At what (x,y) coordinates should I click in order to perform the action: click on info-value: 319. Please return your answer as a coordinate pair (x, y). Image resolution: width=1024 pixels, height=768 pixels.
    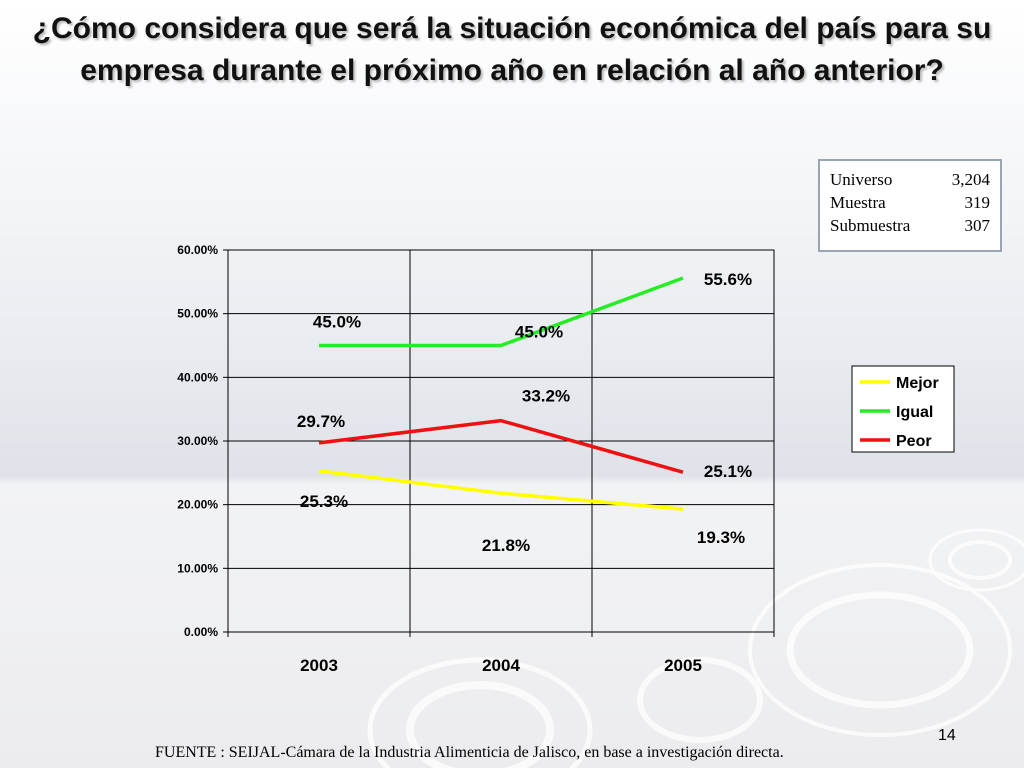
    Looking at the image, I should click on (977, 202).